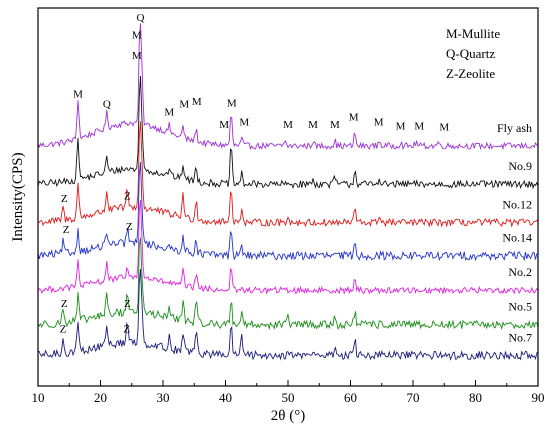 The image size is (550, 434). I want to click on x-tick-label-60: 60, so click(350, 397).